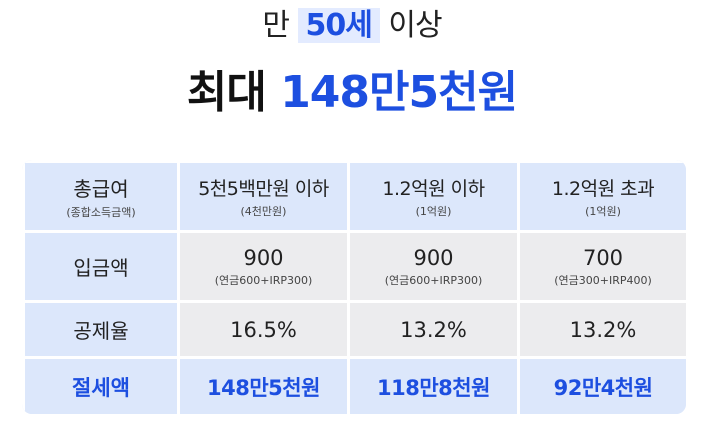 The image size is (704, 431). What do you see at coordinates (226, 92) in the screenshot?
I see `main-headline-prefix: 최대` at bounding box center [226, 92].